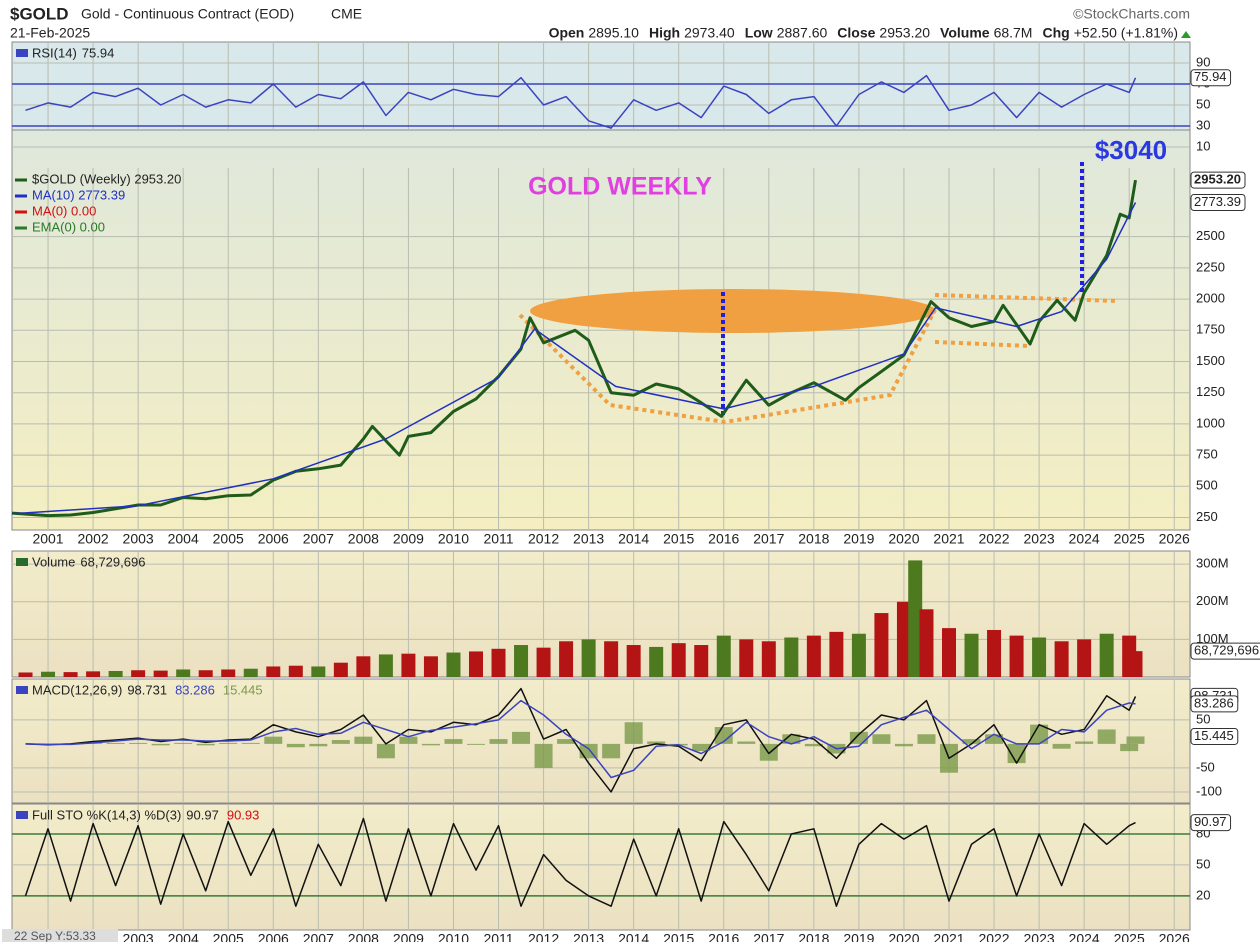 The height and width of the screenshot is (947, 1260). What do you see at coordinates (1217, 201) in the screenshot?
I see `value-label: 2773.39` at bounding box center [1217, 201].